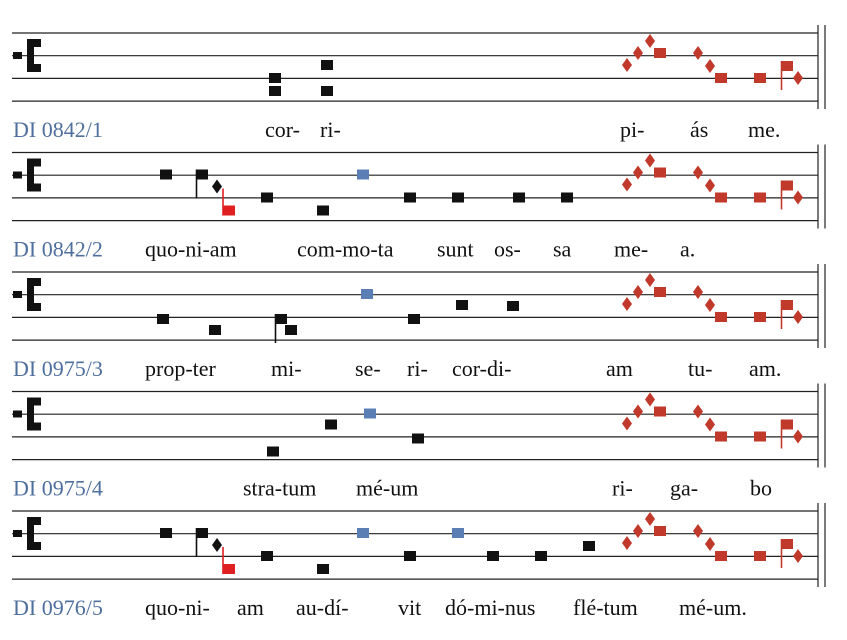 The height and width of the screenshot is (640, 847). I want to click on syllable: sunt, so click(455, 249).